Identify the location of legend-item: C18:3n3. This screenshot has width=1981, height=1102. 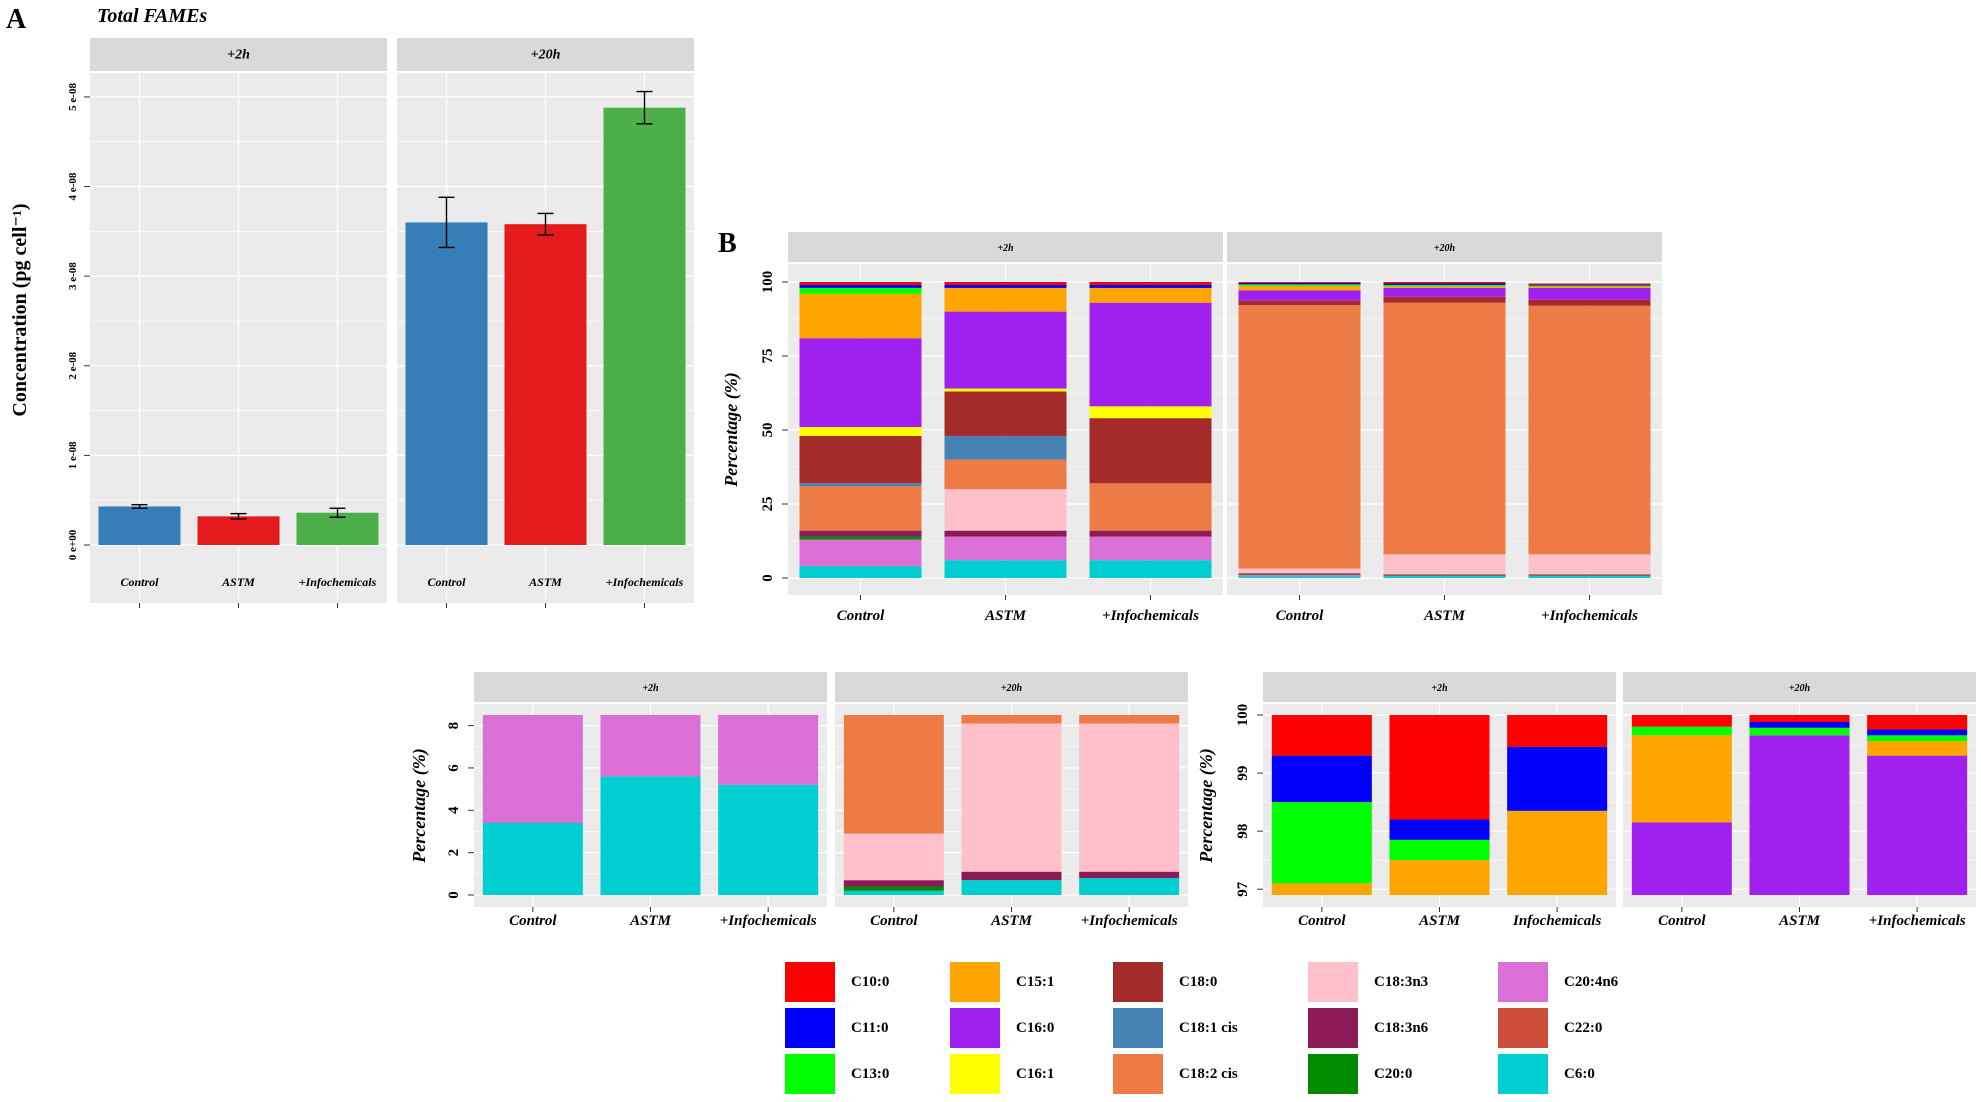
(1368, 982).